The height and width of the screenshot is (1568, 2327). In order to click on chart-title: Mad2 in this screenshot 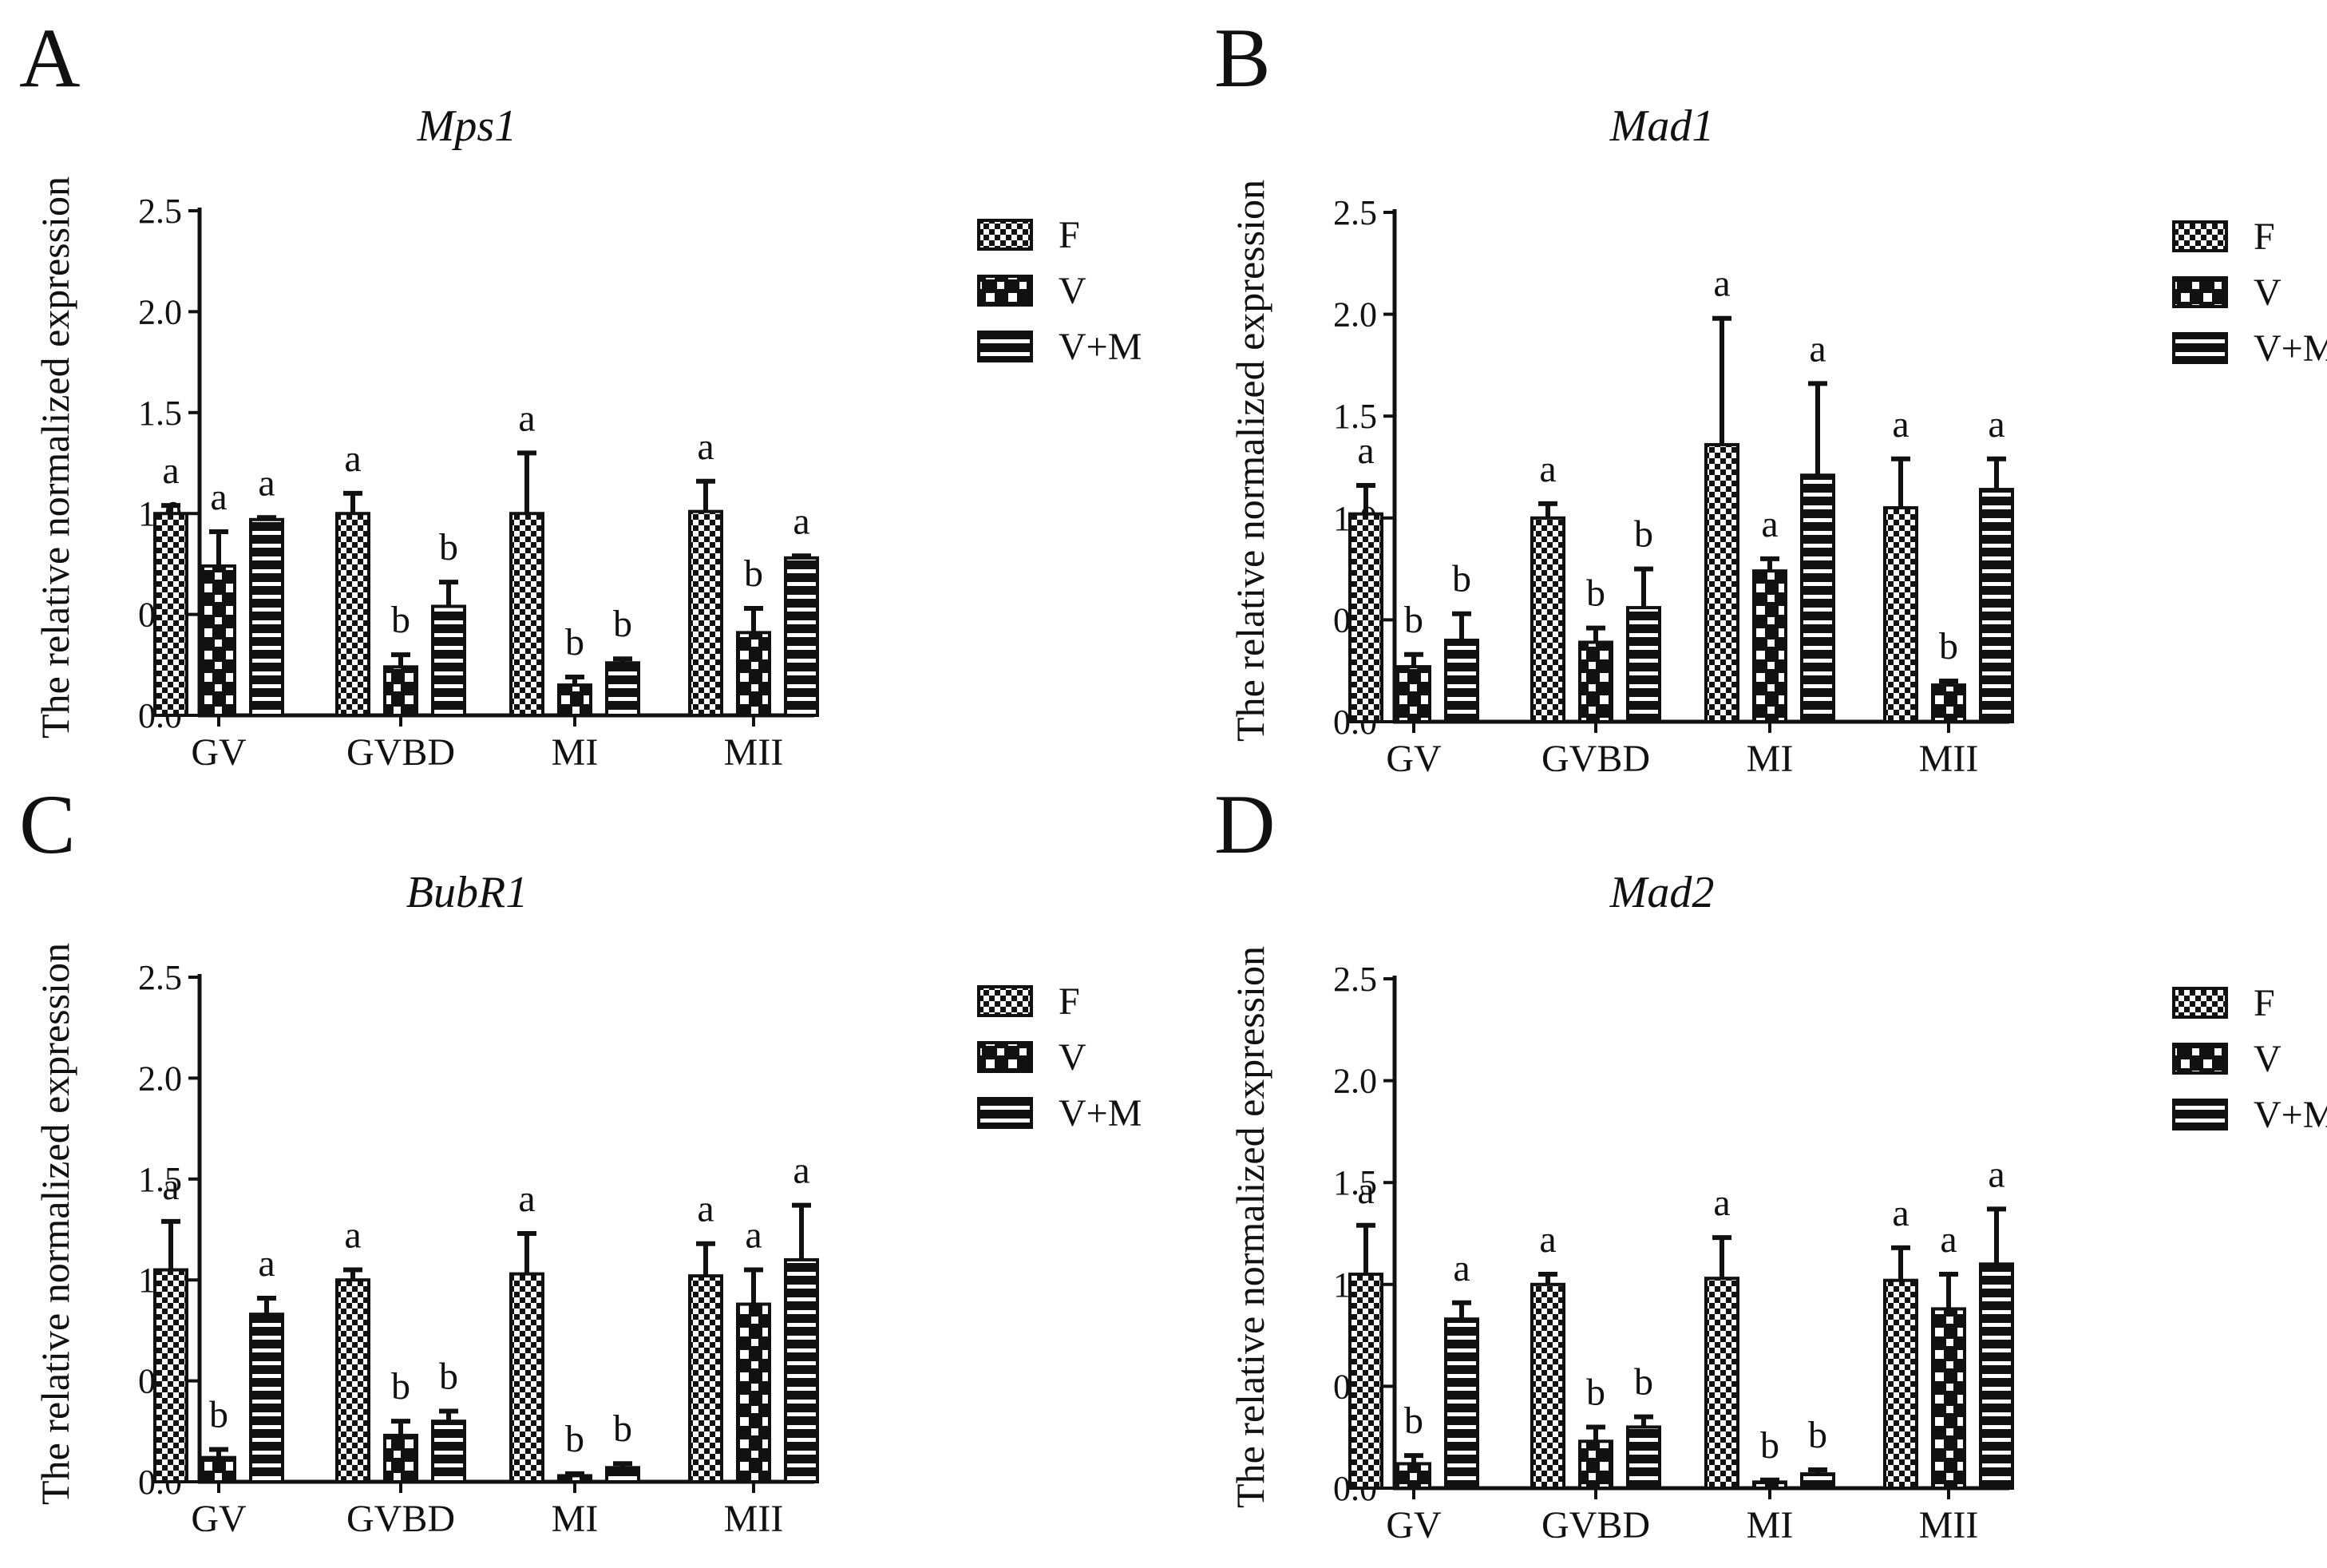, I will do `click(1662, 893)`.